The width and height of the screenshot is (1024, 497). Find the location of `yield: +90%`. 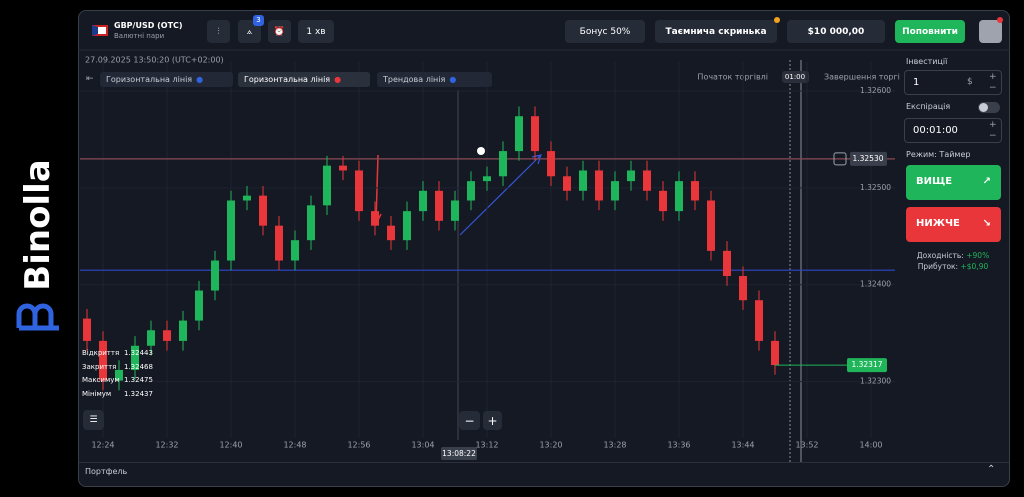

yield: +90% is located at coordinates (978, 255).